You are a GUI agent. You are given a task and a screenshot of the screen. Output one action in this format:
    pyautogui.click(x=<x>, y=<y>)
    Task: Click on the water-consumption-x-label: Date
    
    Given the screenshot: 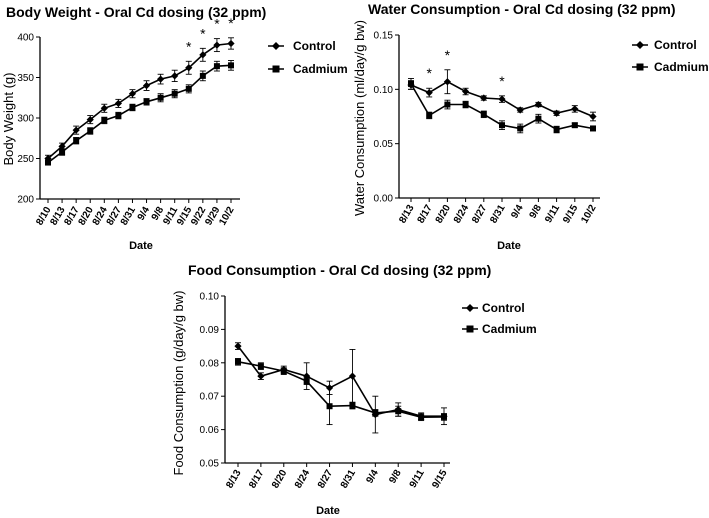 What is the action you would take?
    pyautogui.click(x=509, y=246)
    